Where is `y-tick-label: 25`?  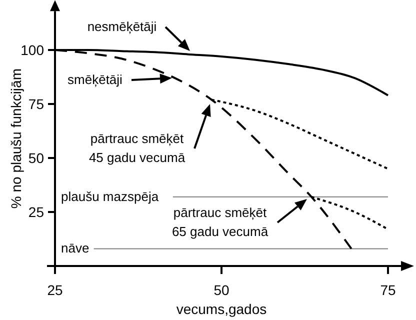 y-tick-label: 25 is located at coordinates (36, 212).